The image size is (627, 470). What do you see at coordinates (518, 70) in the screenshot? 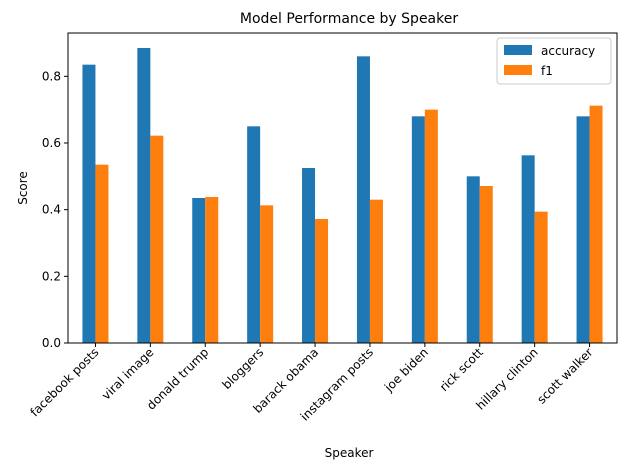
I see `legend-swatch-f1` at bounding box center [518, 70].